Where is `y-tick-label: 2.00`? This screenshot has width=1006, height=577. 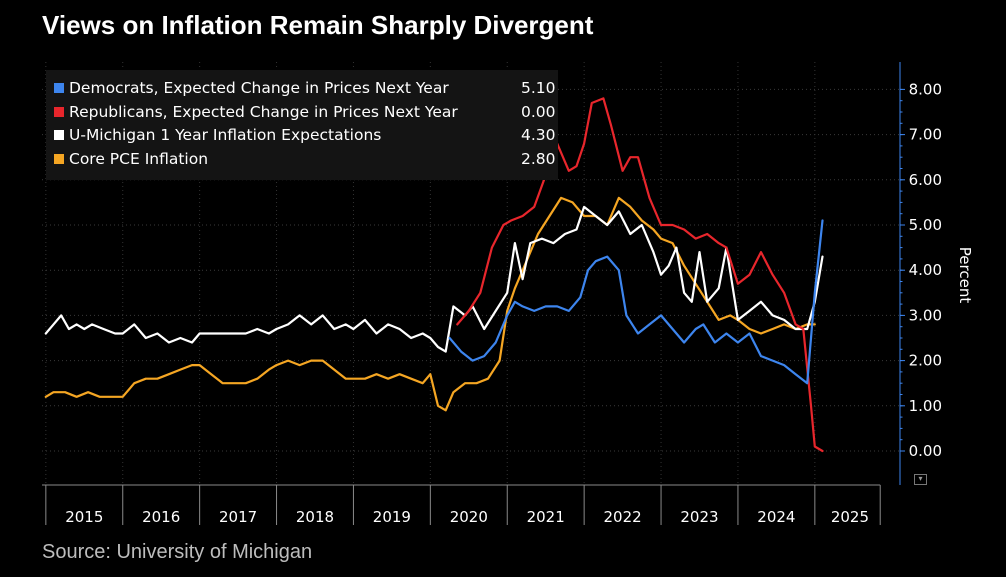 y-tick-label: 2.00 is located at coordinates (925, 361).